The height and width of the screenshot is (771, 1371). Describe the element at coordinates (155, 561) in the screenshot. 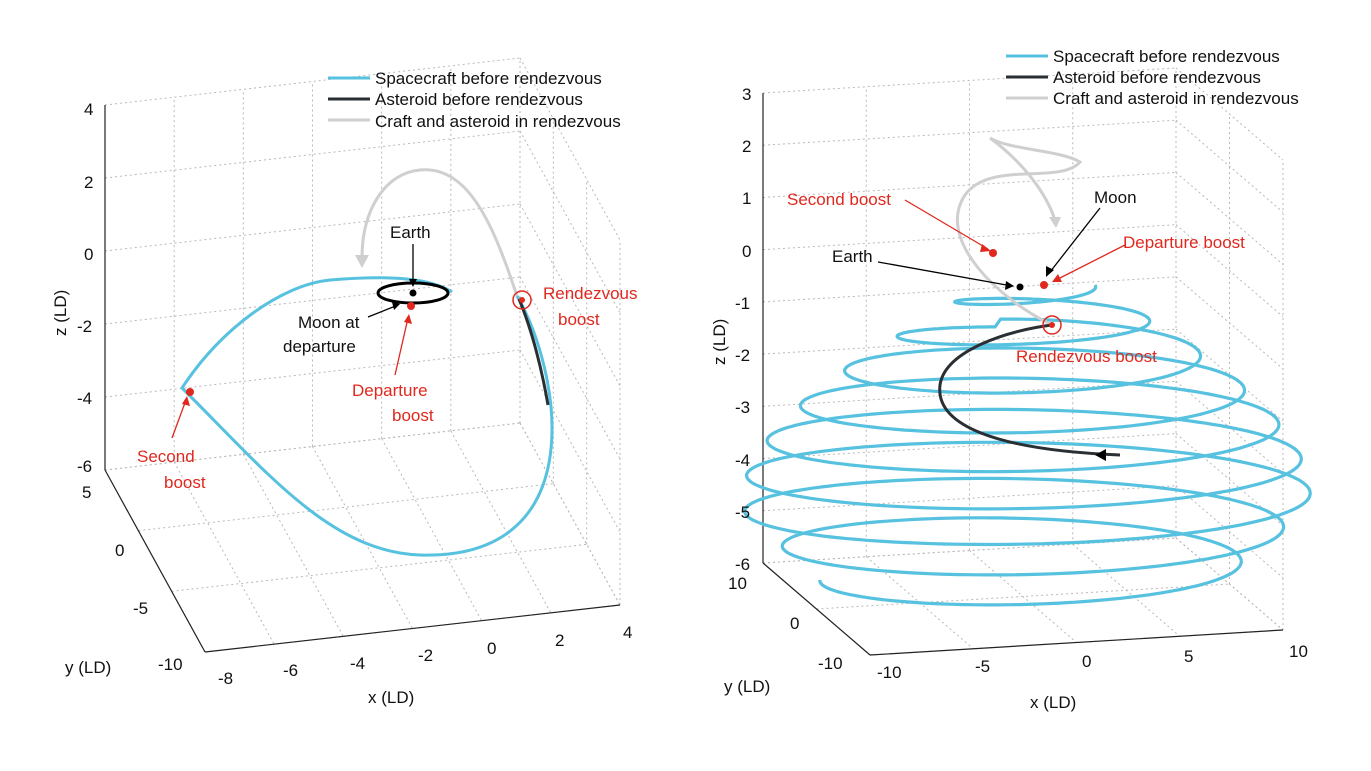

I see `left-y-axis` at that location.